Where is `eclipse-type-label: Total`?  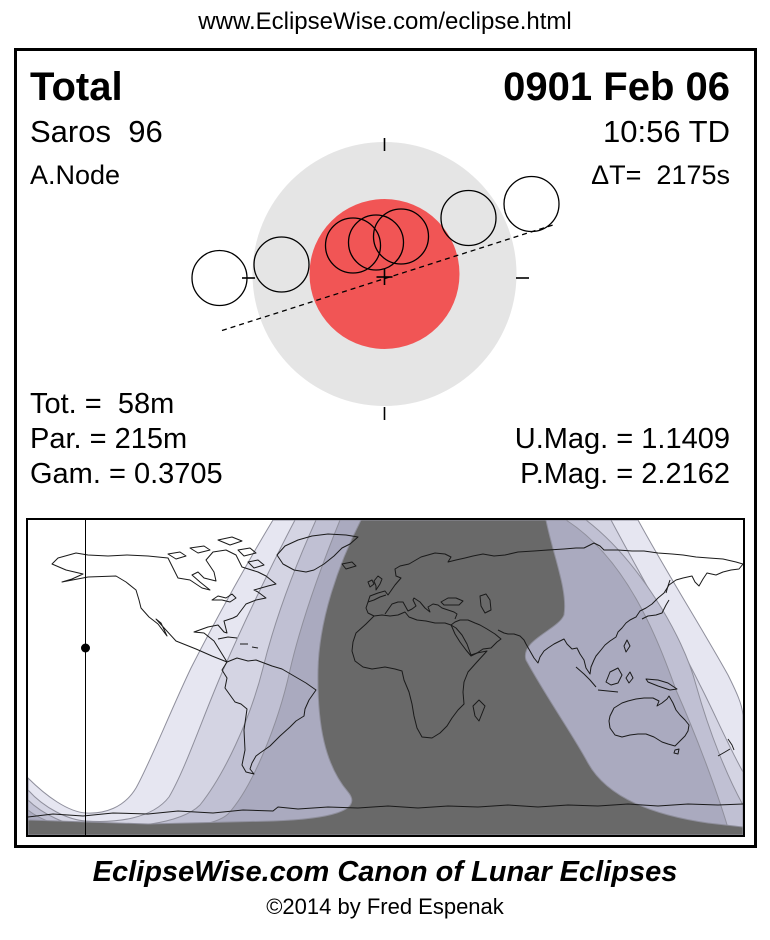
eclipse-type-label: Total is located at coordinates (76, 87).